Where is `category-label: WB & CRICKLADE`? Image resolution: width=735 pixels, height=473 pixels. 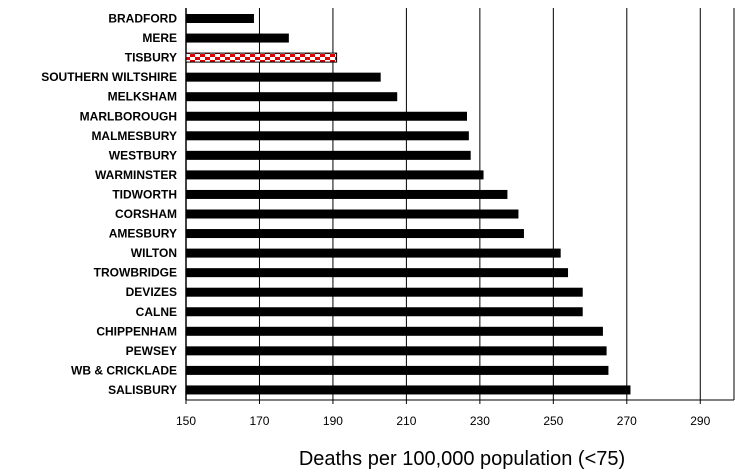 category-label: WB & CRICKLADE is located at coordinates (124, 370).